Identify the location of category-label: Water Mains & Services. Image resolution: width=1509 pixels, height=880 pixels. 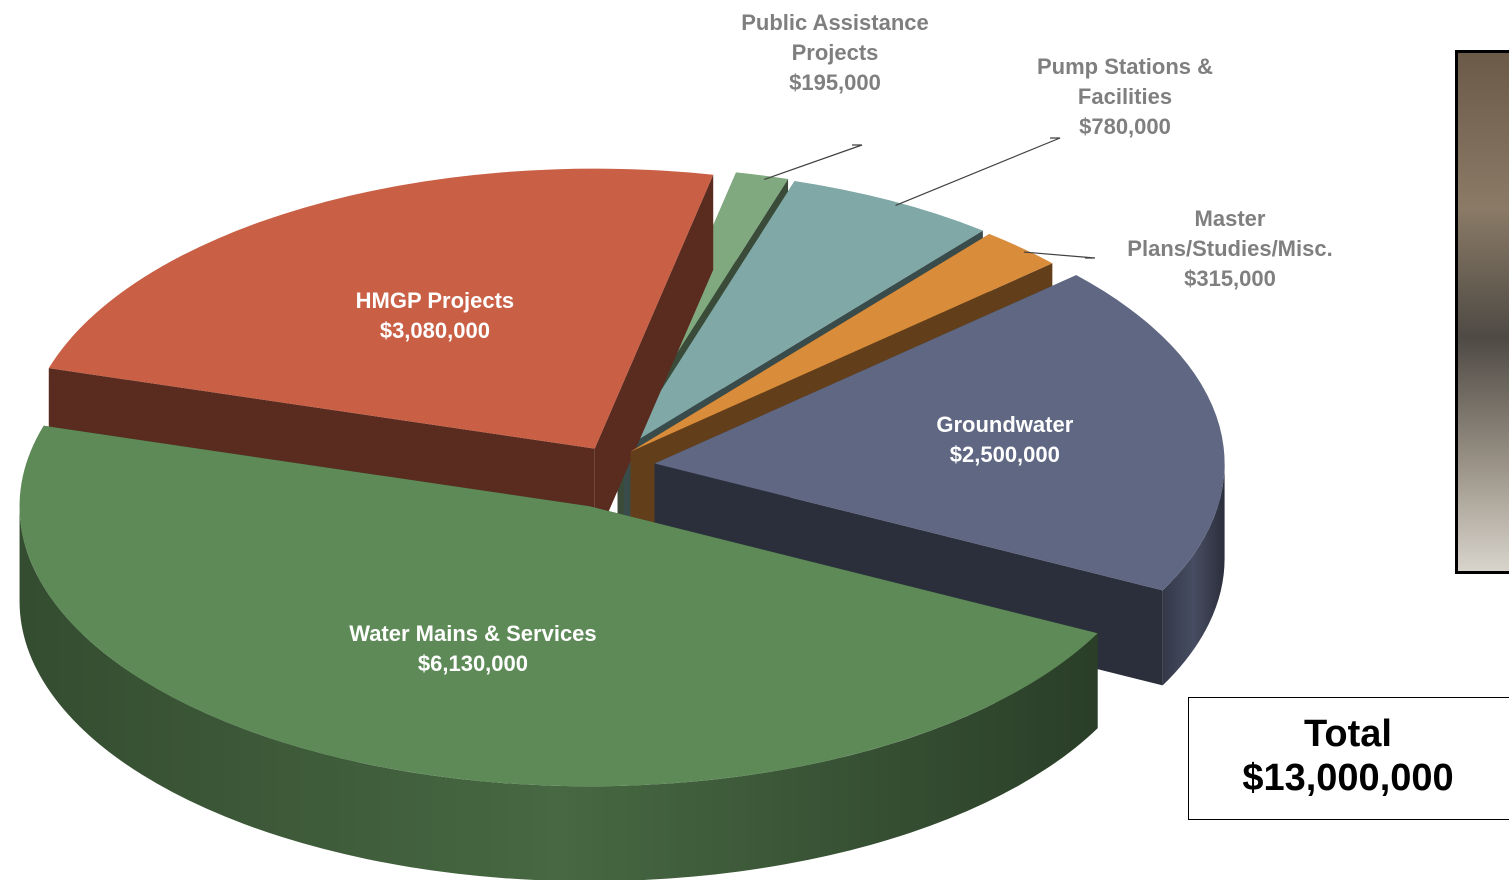
(473, 634).